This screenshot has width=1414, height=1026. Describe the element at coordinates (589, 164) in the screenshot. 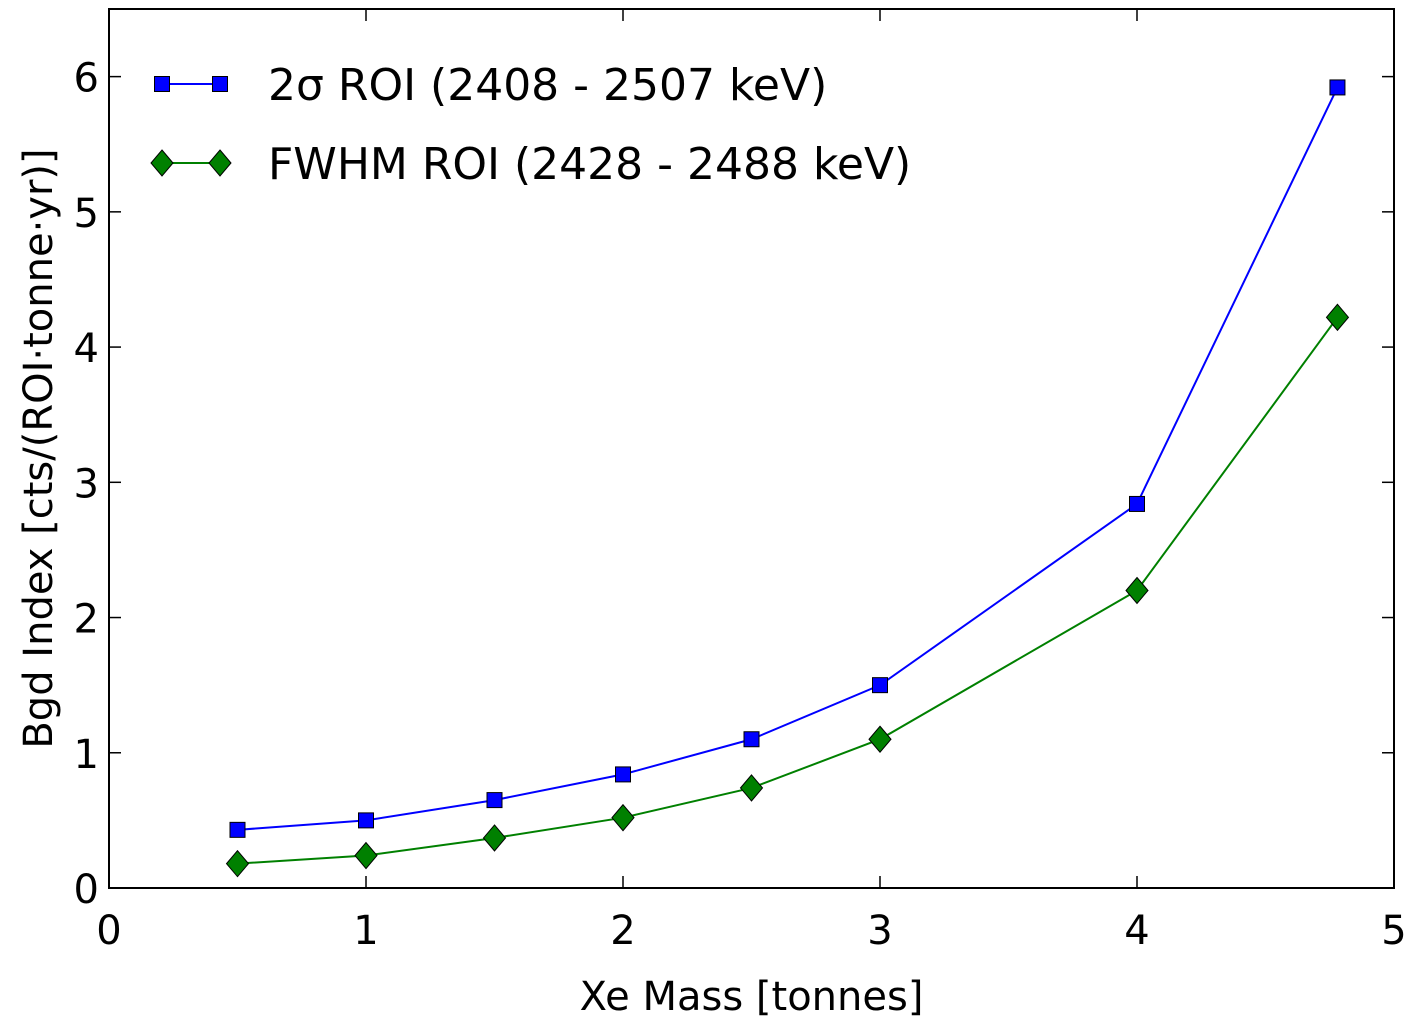

I see `legend-label: FWHM ROI (2428 - 2488 keV)` at that location.